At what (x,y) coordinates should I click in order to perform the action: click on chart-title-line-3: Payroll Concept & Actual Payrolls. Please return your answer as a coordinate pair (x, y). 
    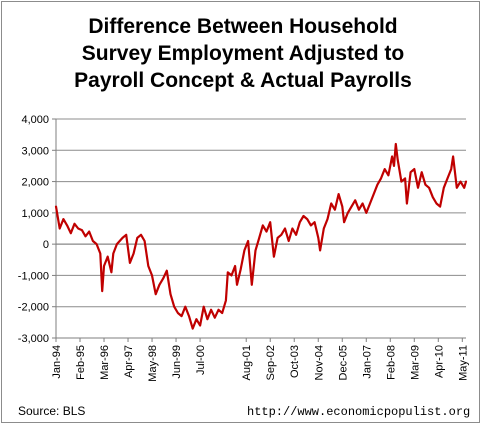
    Looking at the image, I should click on (243, 80).